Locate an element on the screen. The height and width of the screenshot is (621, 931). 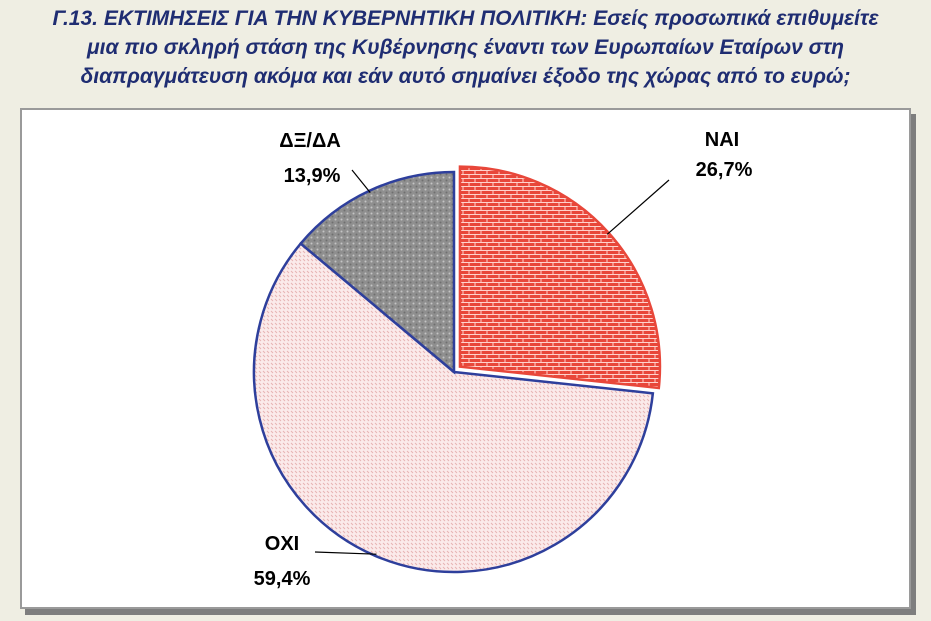
slice-value-δξ-δα: 13,9% is located at coordinates (312, 176).